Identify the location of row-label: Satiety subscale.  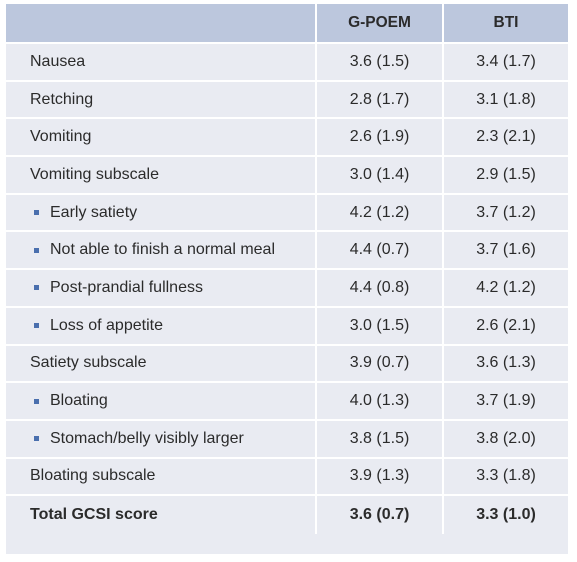
(88, 363).